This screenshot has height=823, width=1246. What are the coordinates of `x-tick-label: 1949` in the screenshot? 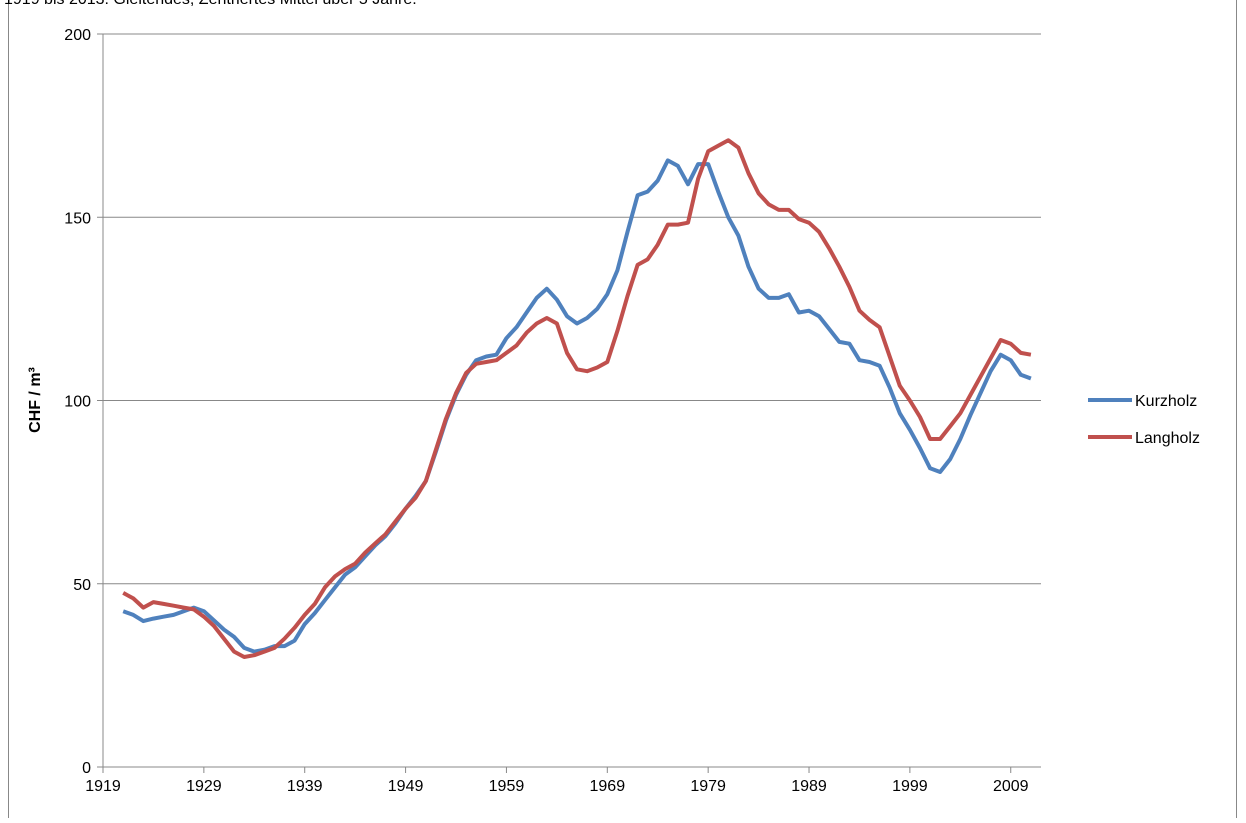 It's located at (406, 786).